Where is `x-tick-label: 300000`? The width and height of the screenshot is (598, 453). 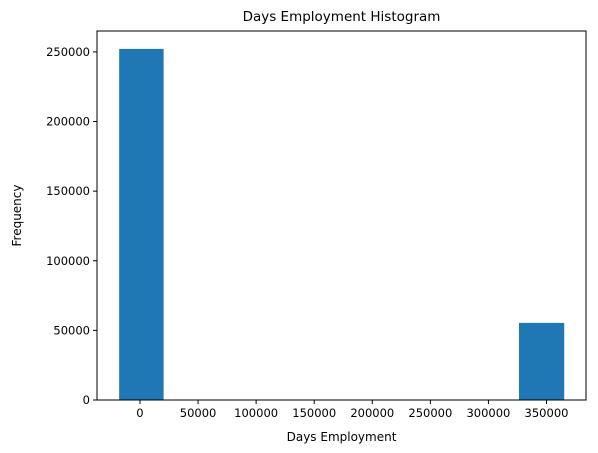
x-tick-label: 300000 is located at coordinates (488, 413).